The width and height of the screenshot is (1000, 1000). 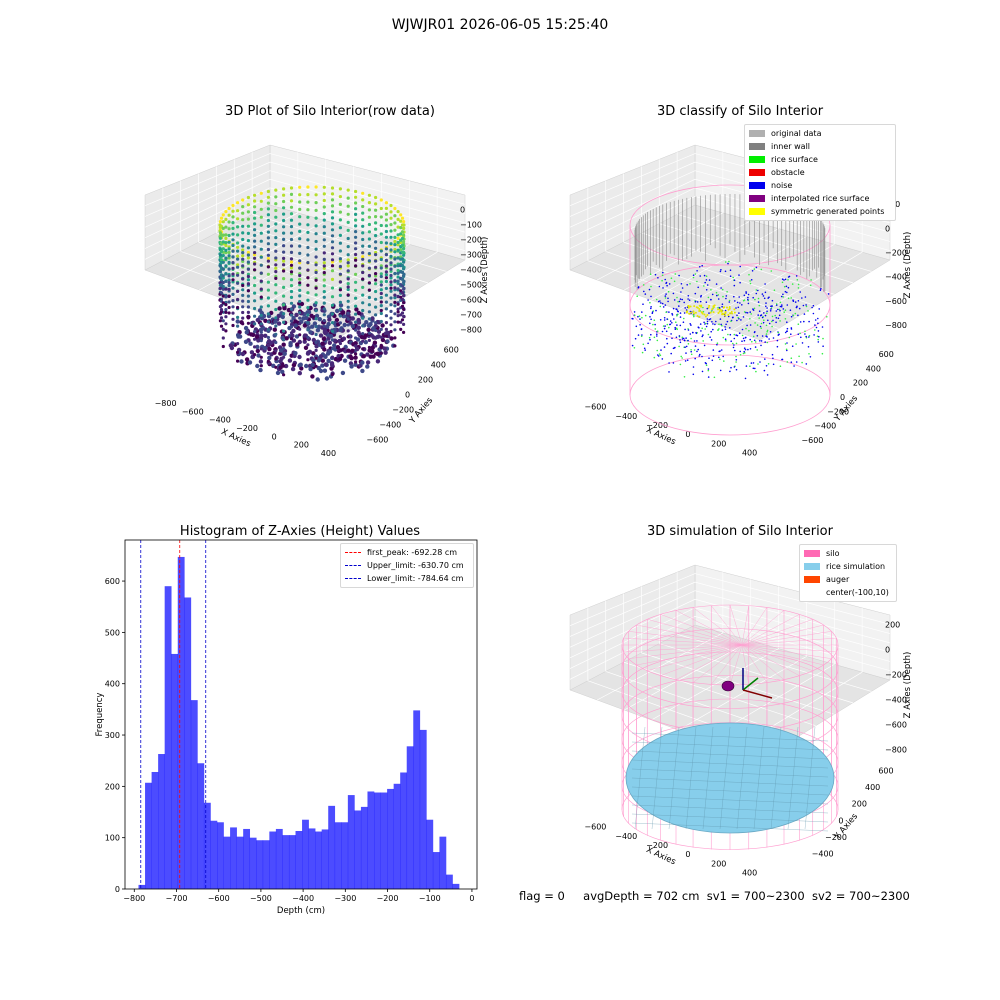 I want to click on z-tick-label: 0, so click(x=887, y=650).